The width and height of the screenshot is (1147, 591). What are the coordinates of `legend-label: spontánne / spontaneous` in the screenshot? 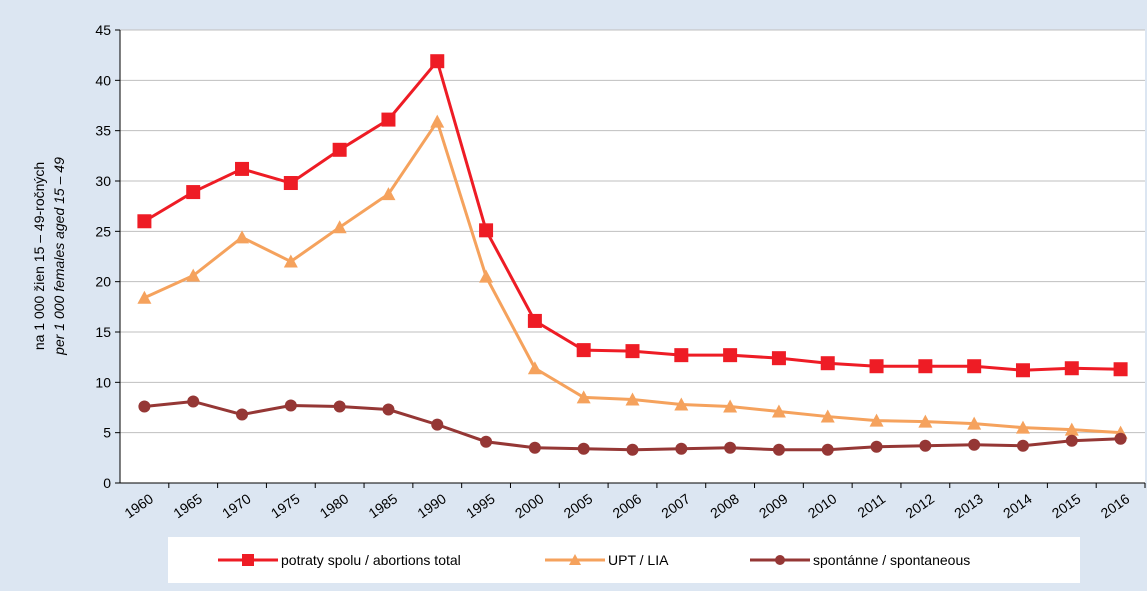 It's located at (891, 560).